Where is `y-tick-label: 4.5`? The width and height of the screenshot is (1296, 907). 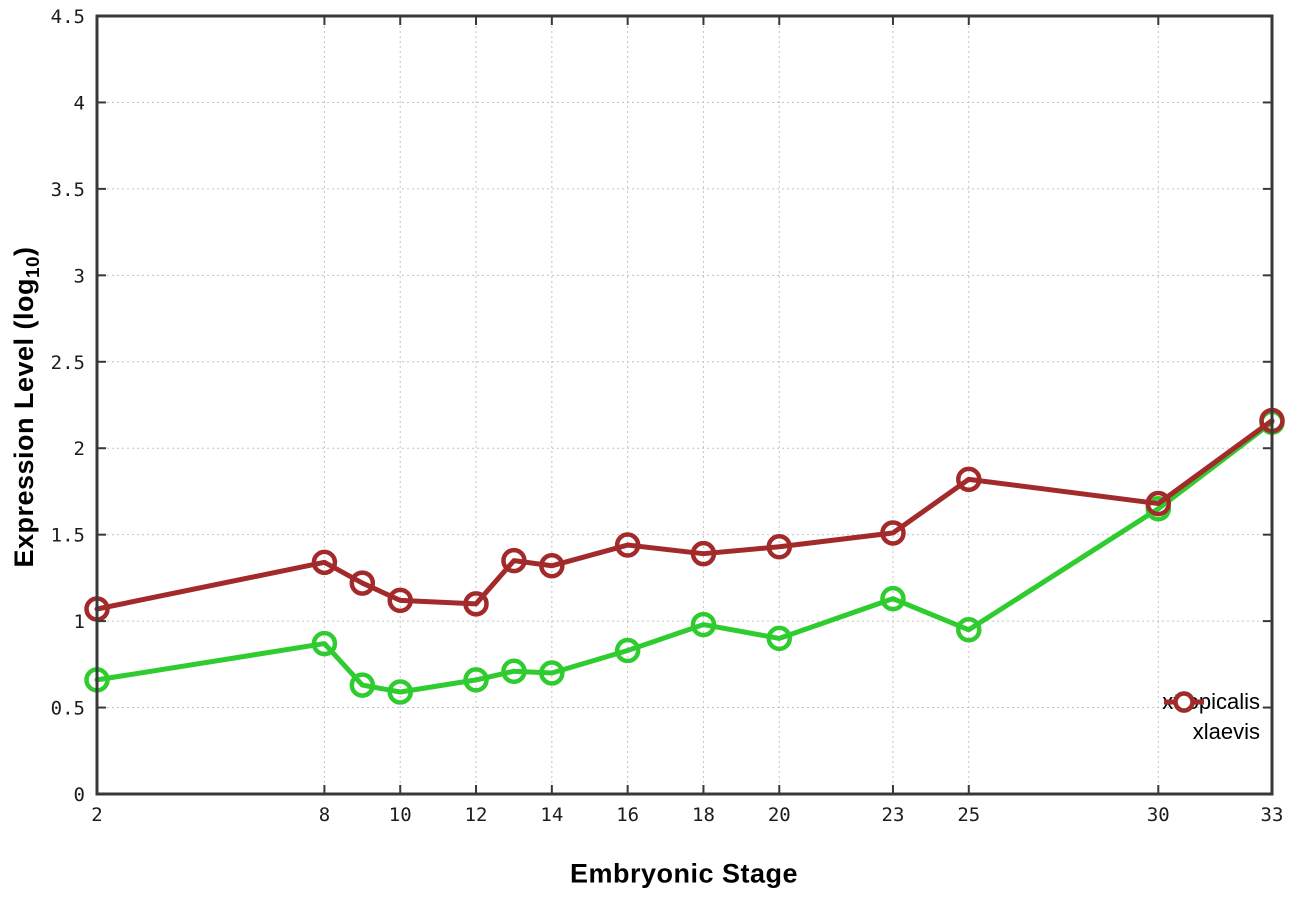 y-tick-label: 4.5 is located at coordinates (68, 17).